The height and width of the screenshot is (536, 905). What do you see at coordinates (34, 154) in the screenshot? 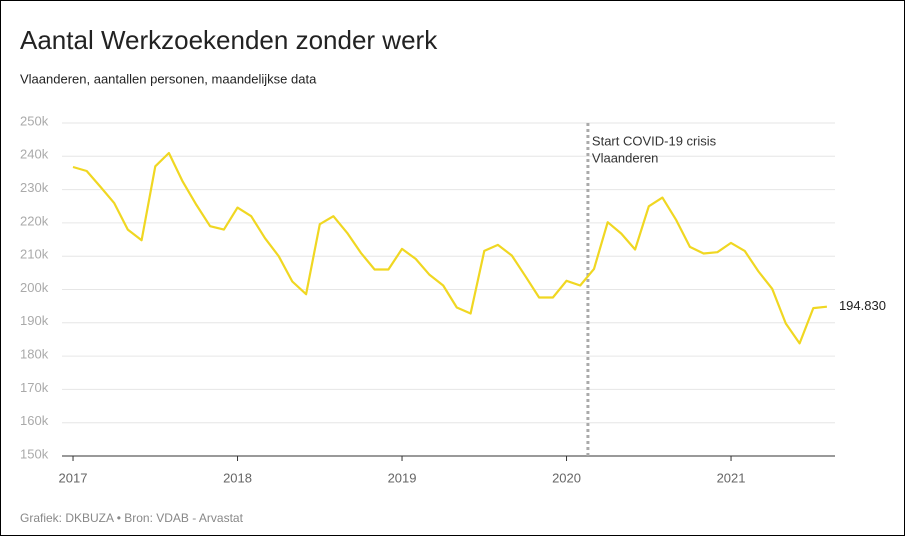
I see `y-tick-label: 240k` at bounding box center [34, 154].